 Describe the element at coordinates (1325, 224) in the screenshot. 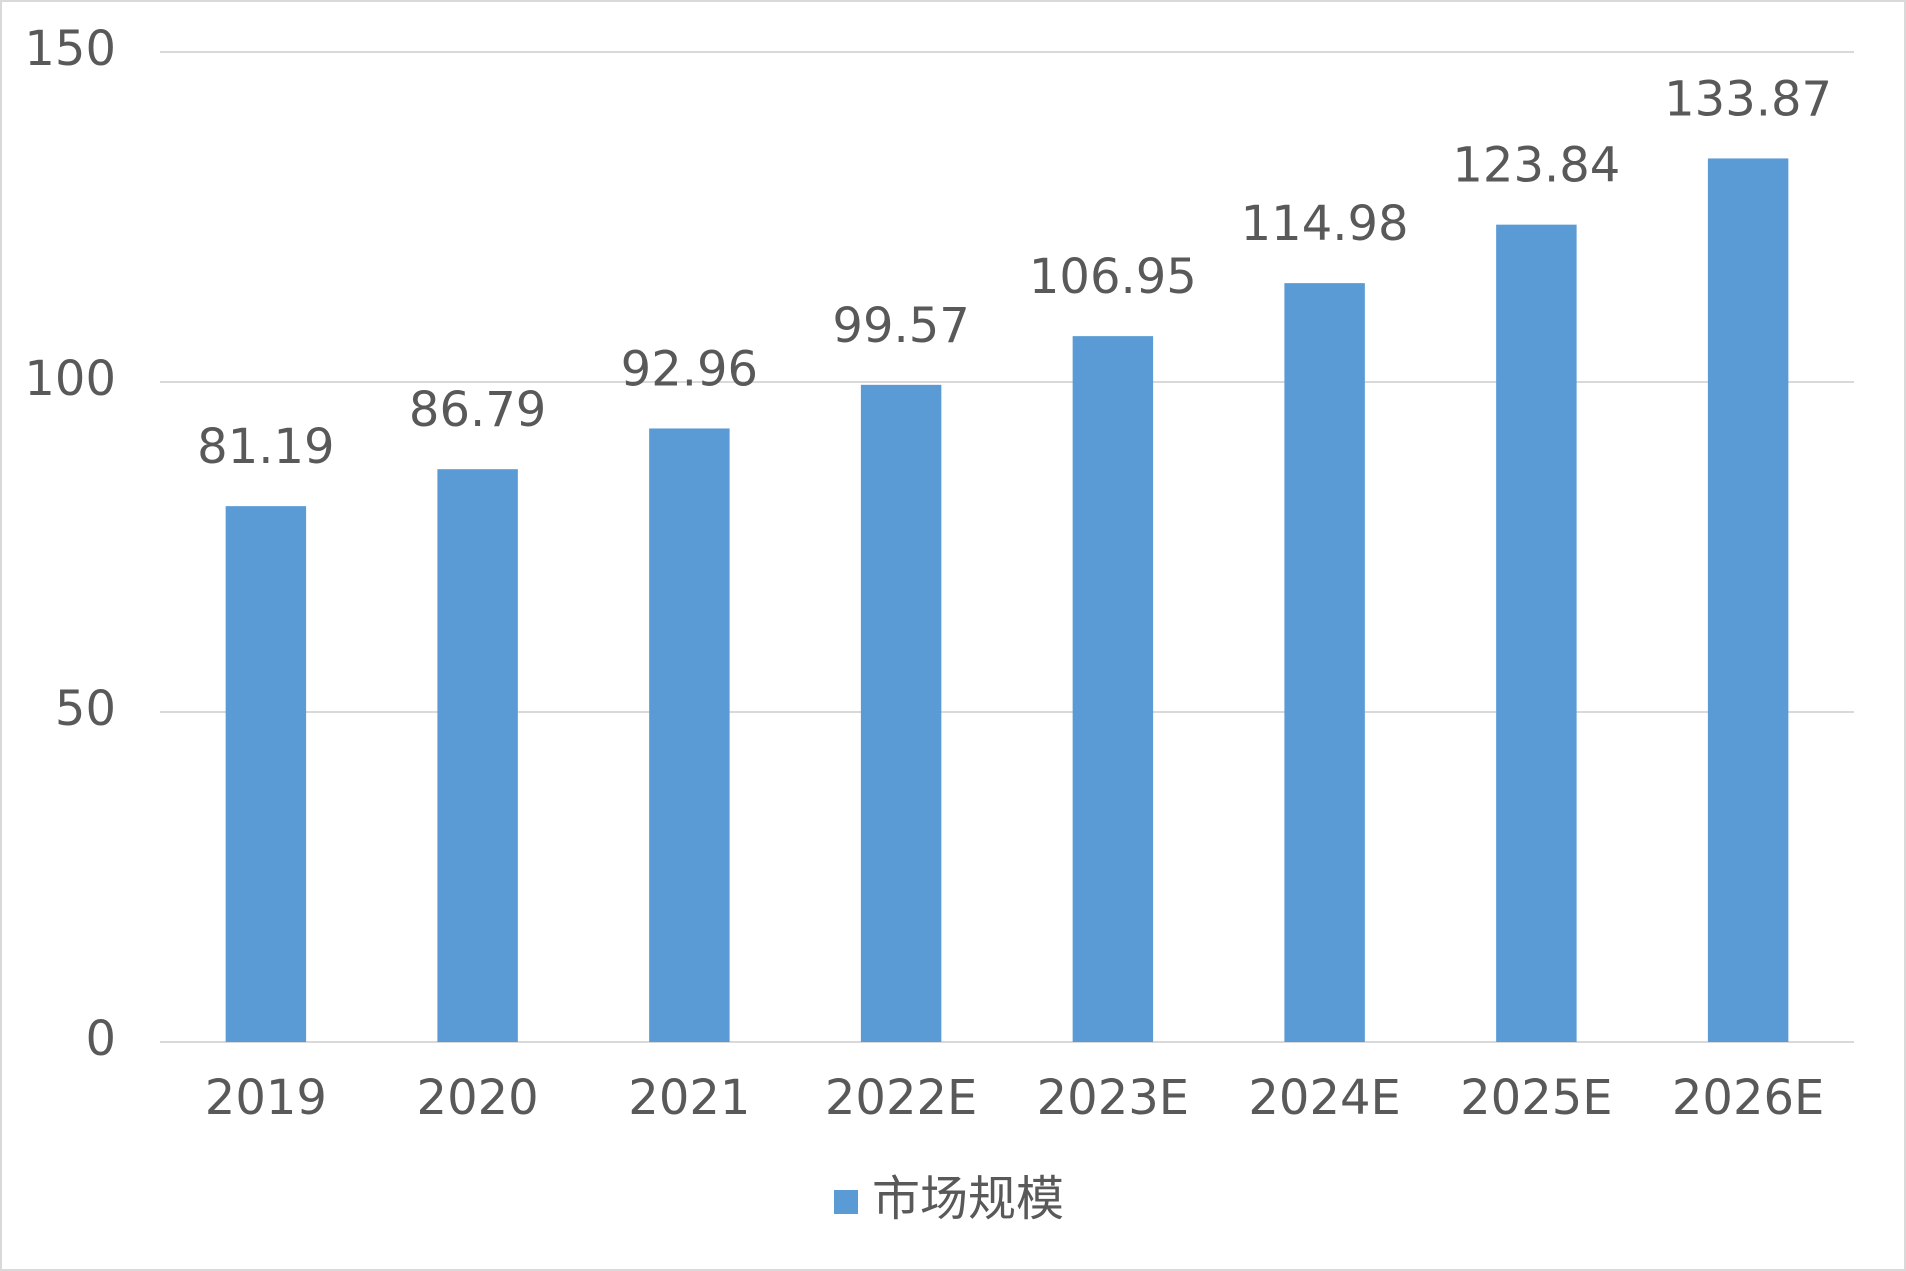

I see `data-label: 114.98` at that location.